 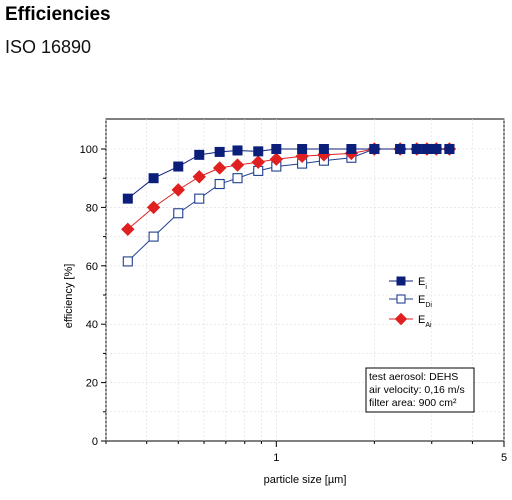 I want to click on annotation-line: test aerosol: DEHS, so click(x=413, y=377).